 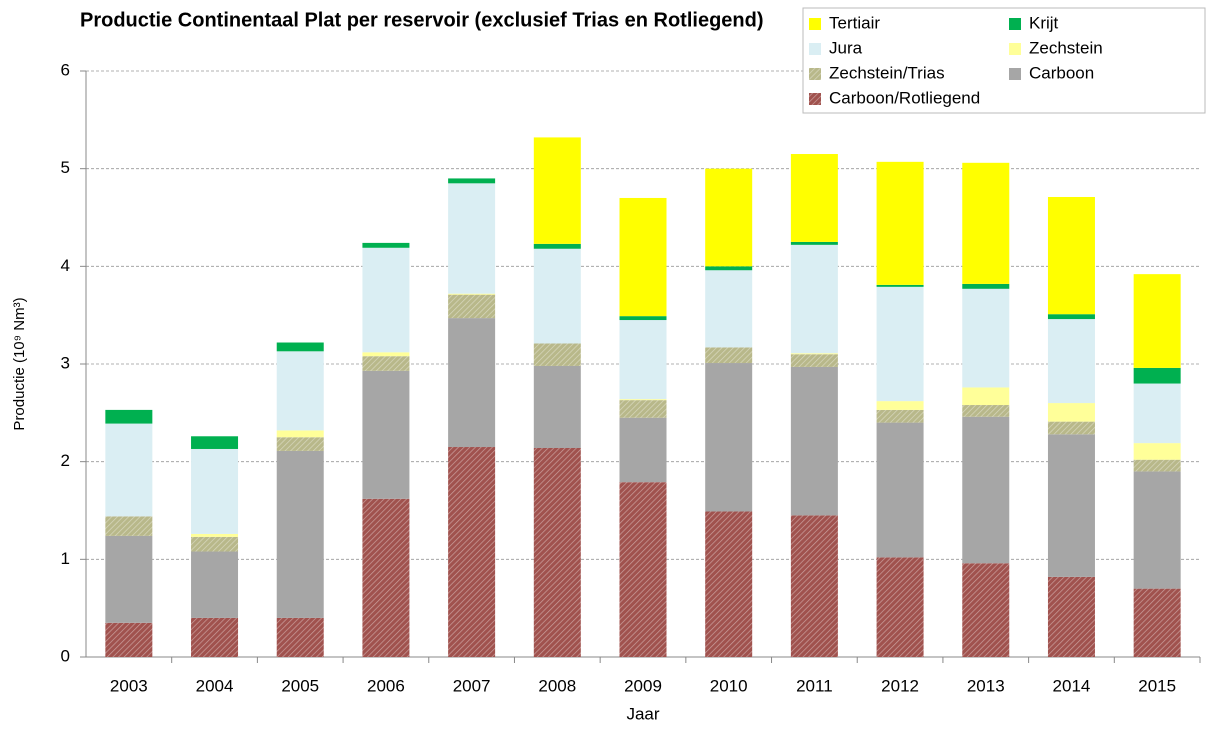 What do you see at coordinates (300, 685) in the screenshot?
I see `x-tick-label: 2005` at bounding box center [300, 685].